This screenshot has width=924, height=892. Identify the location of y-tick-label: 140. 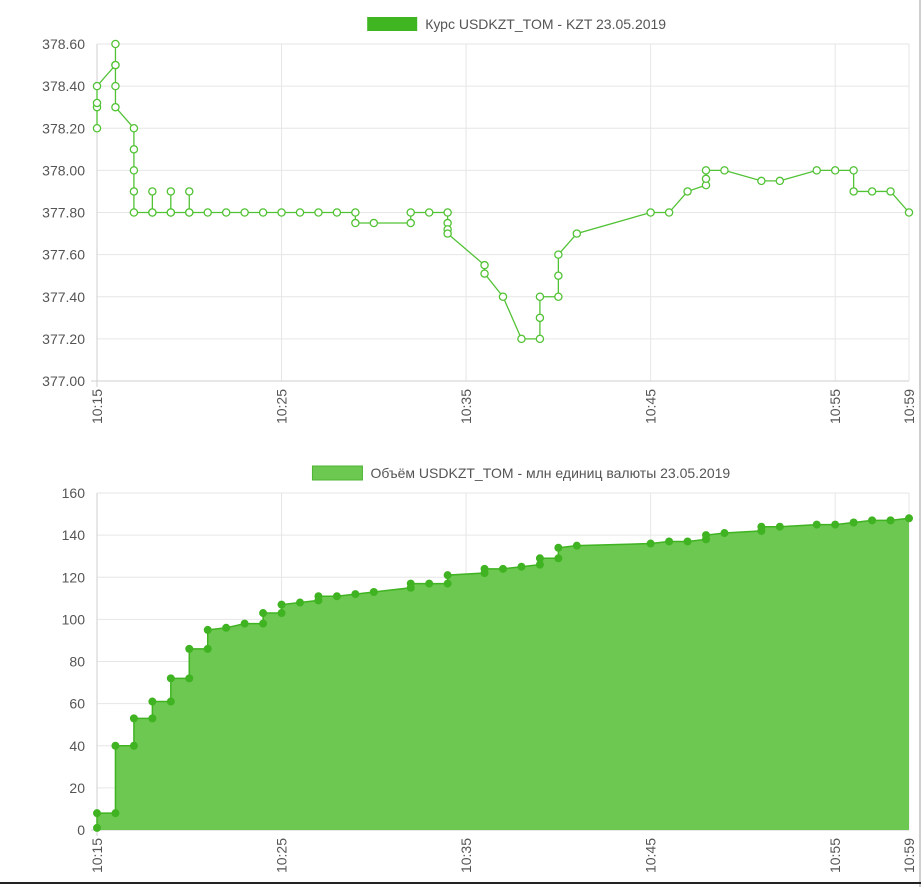
(74, 535).